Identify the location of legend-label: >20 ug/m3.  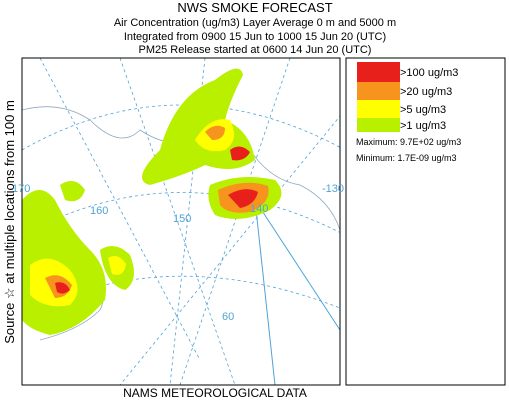
(426, 92).